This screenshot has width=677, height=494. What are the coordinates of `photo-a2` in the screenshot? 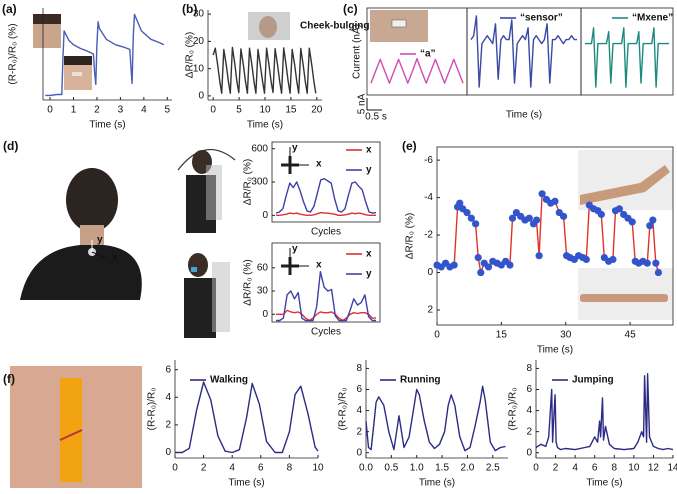 It's located at (78, 73).